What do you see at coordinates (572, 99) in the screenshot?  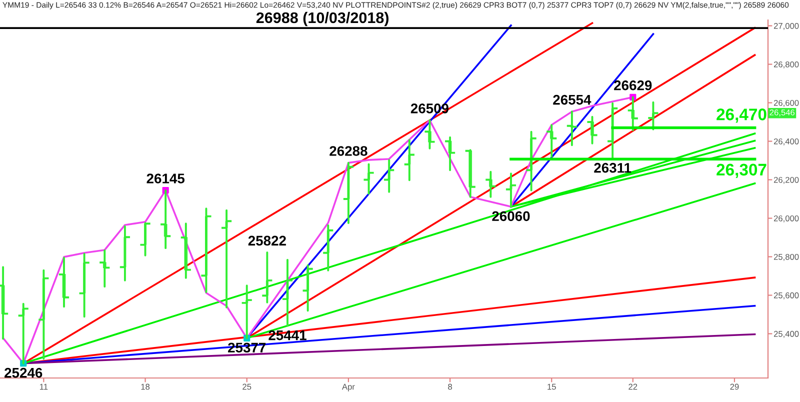 I see `annotation: 26554` at bounding box center [572, 99].